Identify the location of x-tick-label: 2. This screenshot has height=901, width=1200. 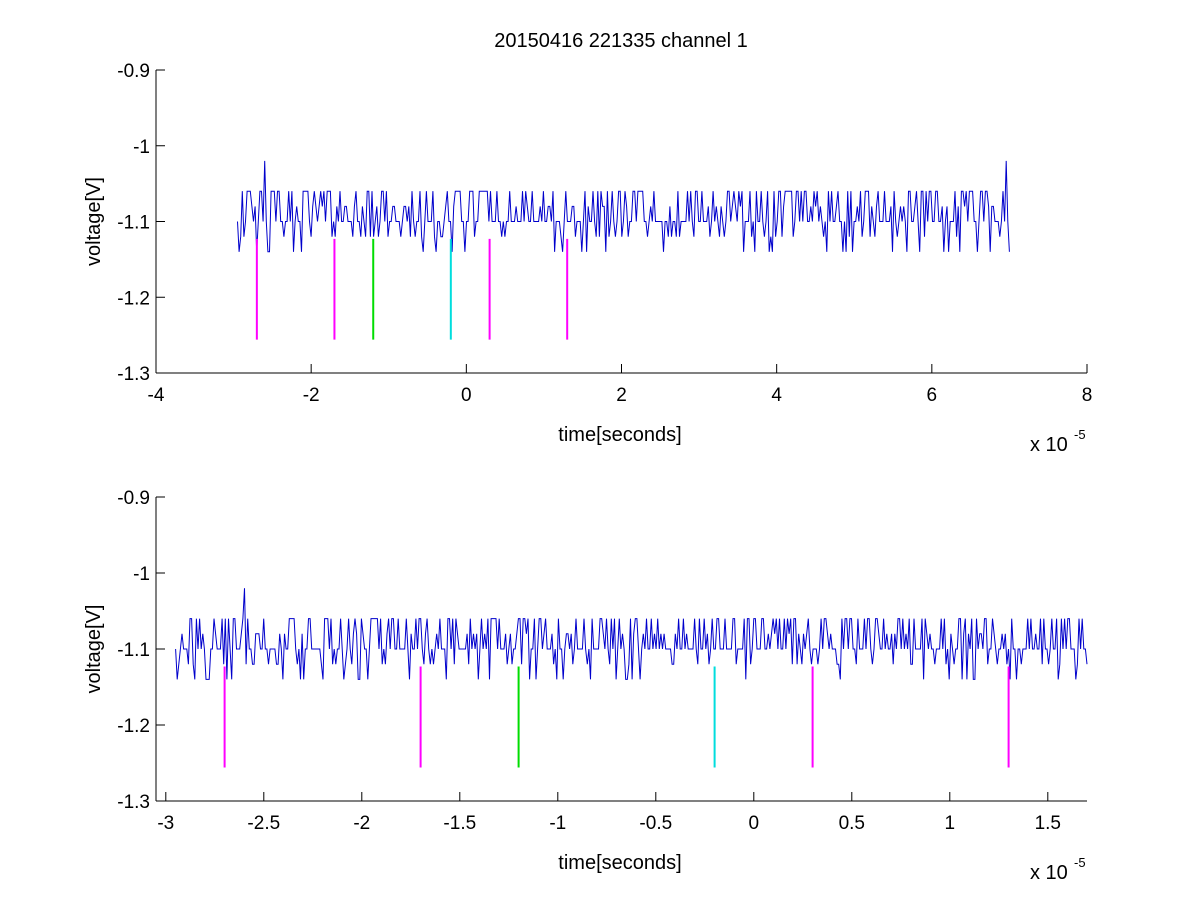
(621, 395).